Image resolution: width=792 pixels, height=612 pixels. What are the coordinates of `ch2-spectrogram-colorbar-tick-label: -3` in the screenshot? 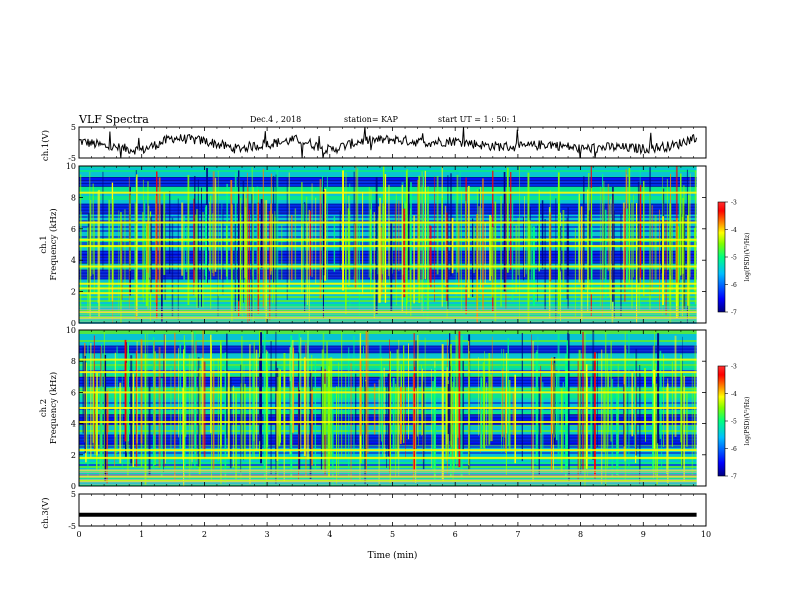 It's located at (734, 367).